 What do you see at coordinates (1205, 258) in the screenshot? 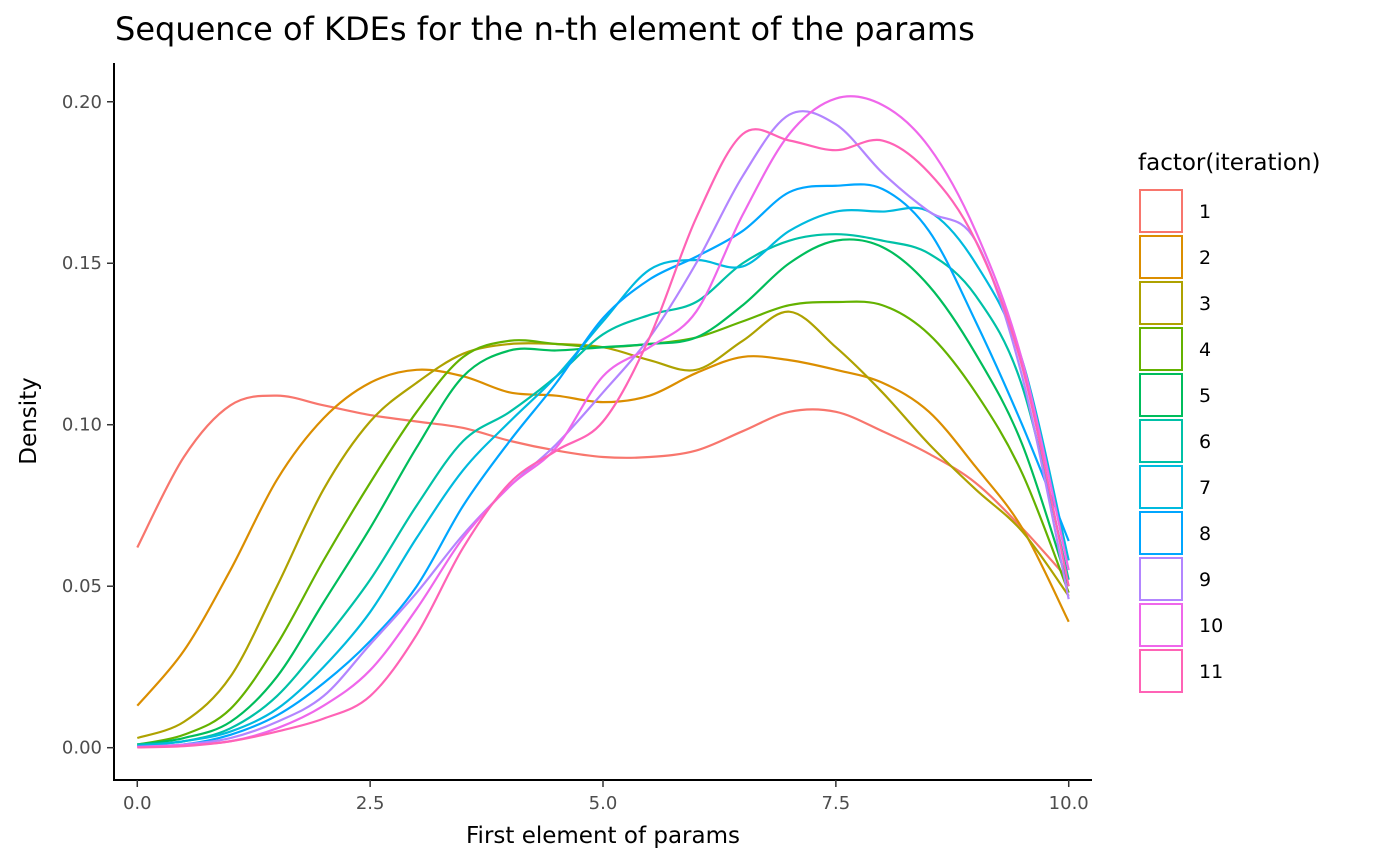
I see `legend-label-2: 2` at bounding box center [1205, 258].